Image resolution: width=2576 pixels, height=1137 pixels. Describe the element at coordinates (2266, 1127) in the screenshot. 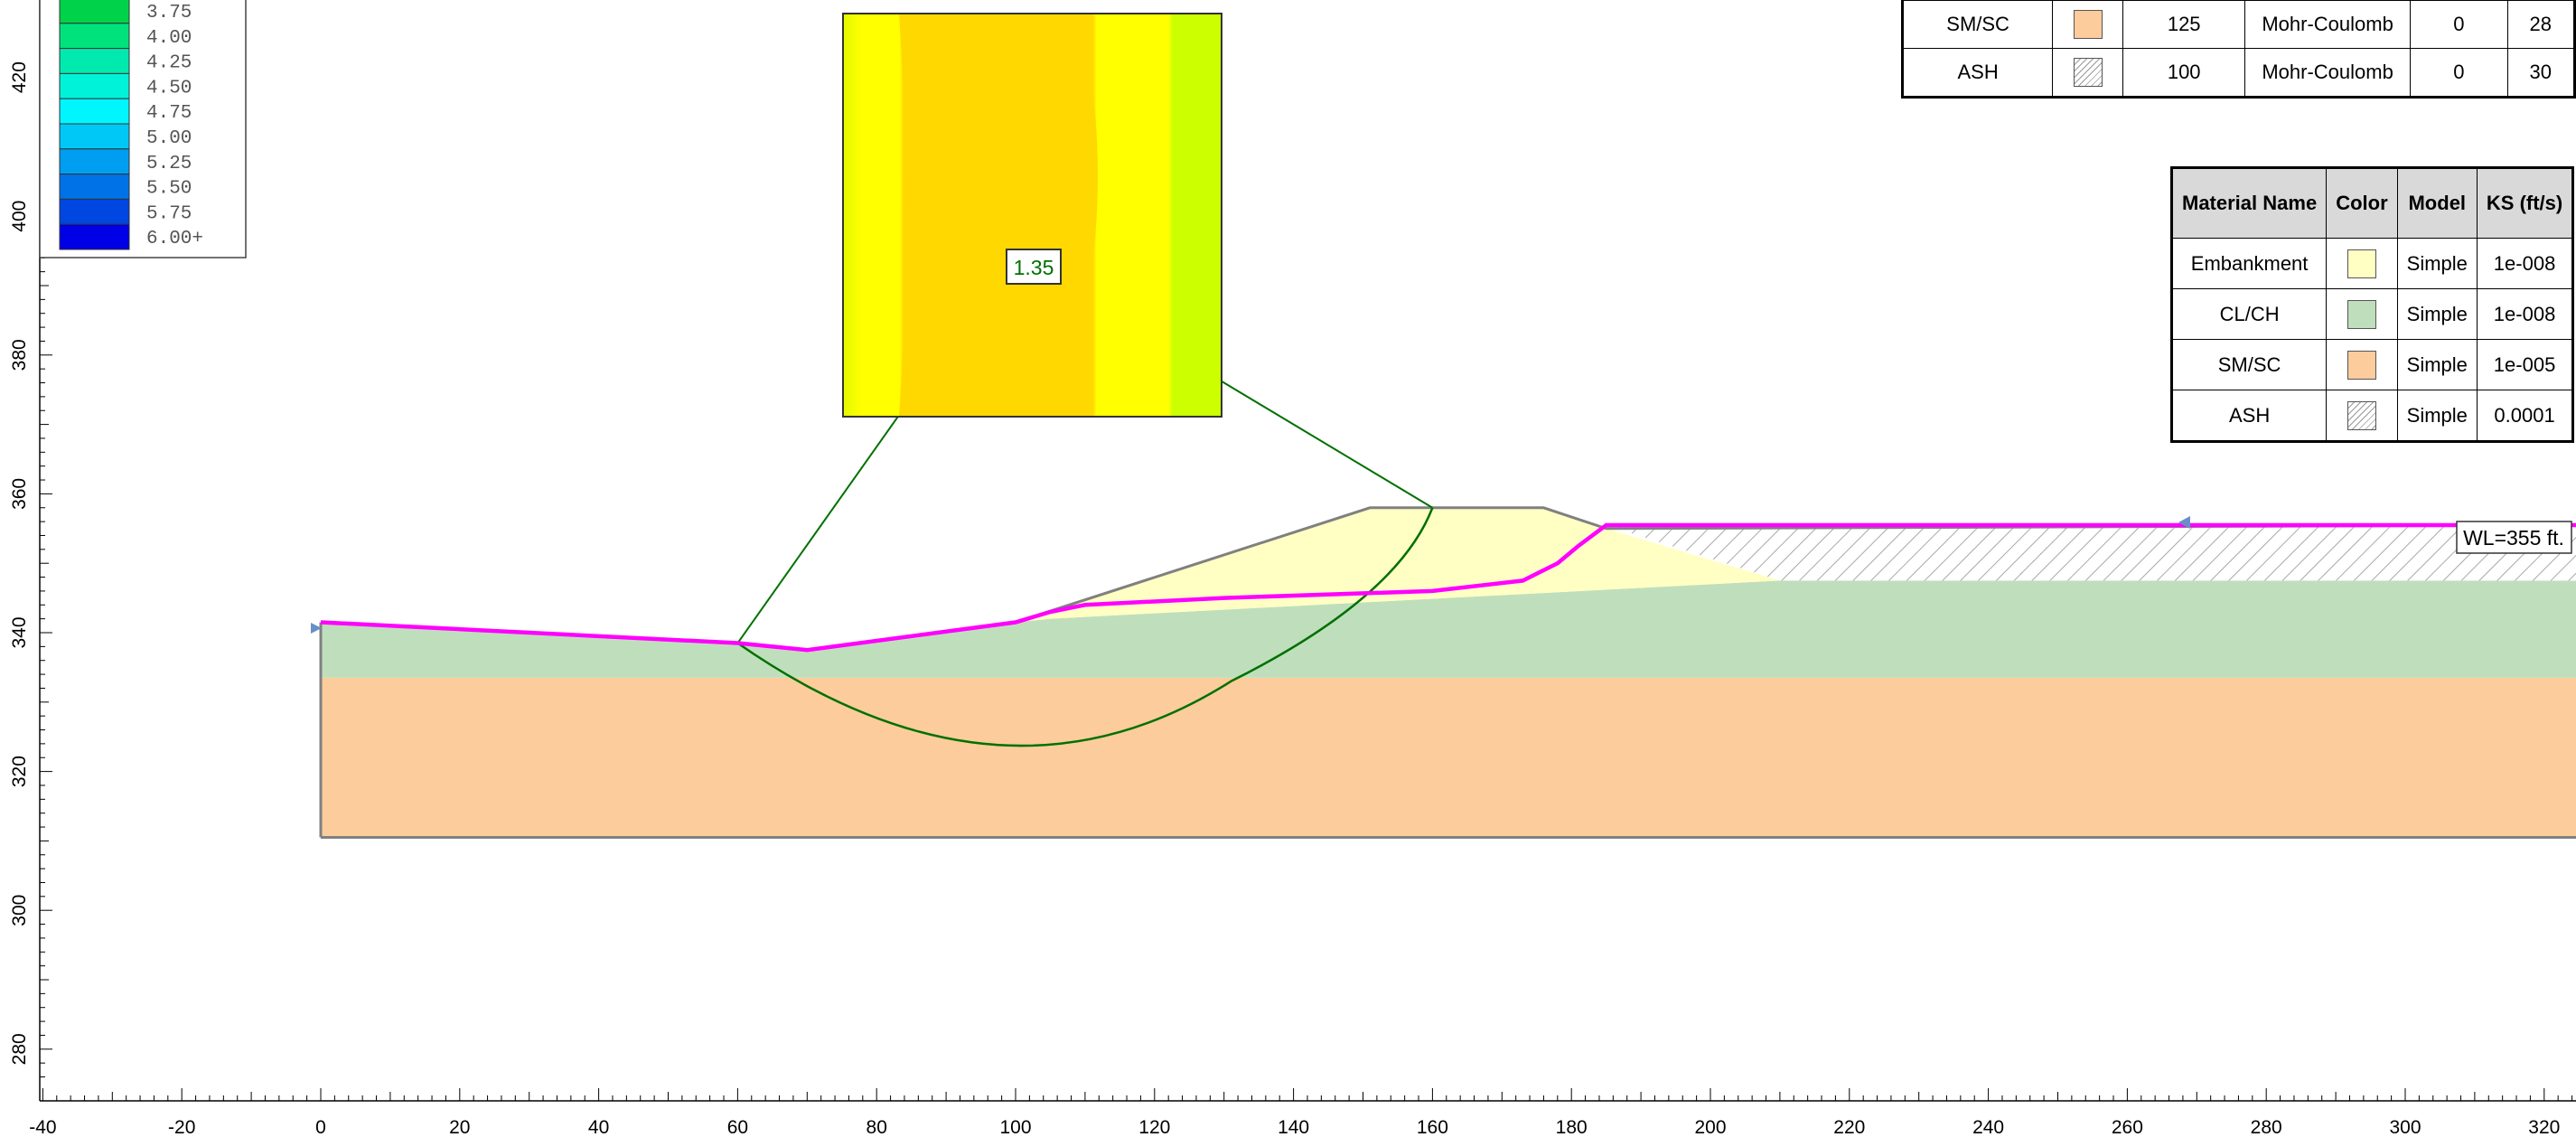

I see `x-tick-label: 280` at that location.